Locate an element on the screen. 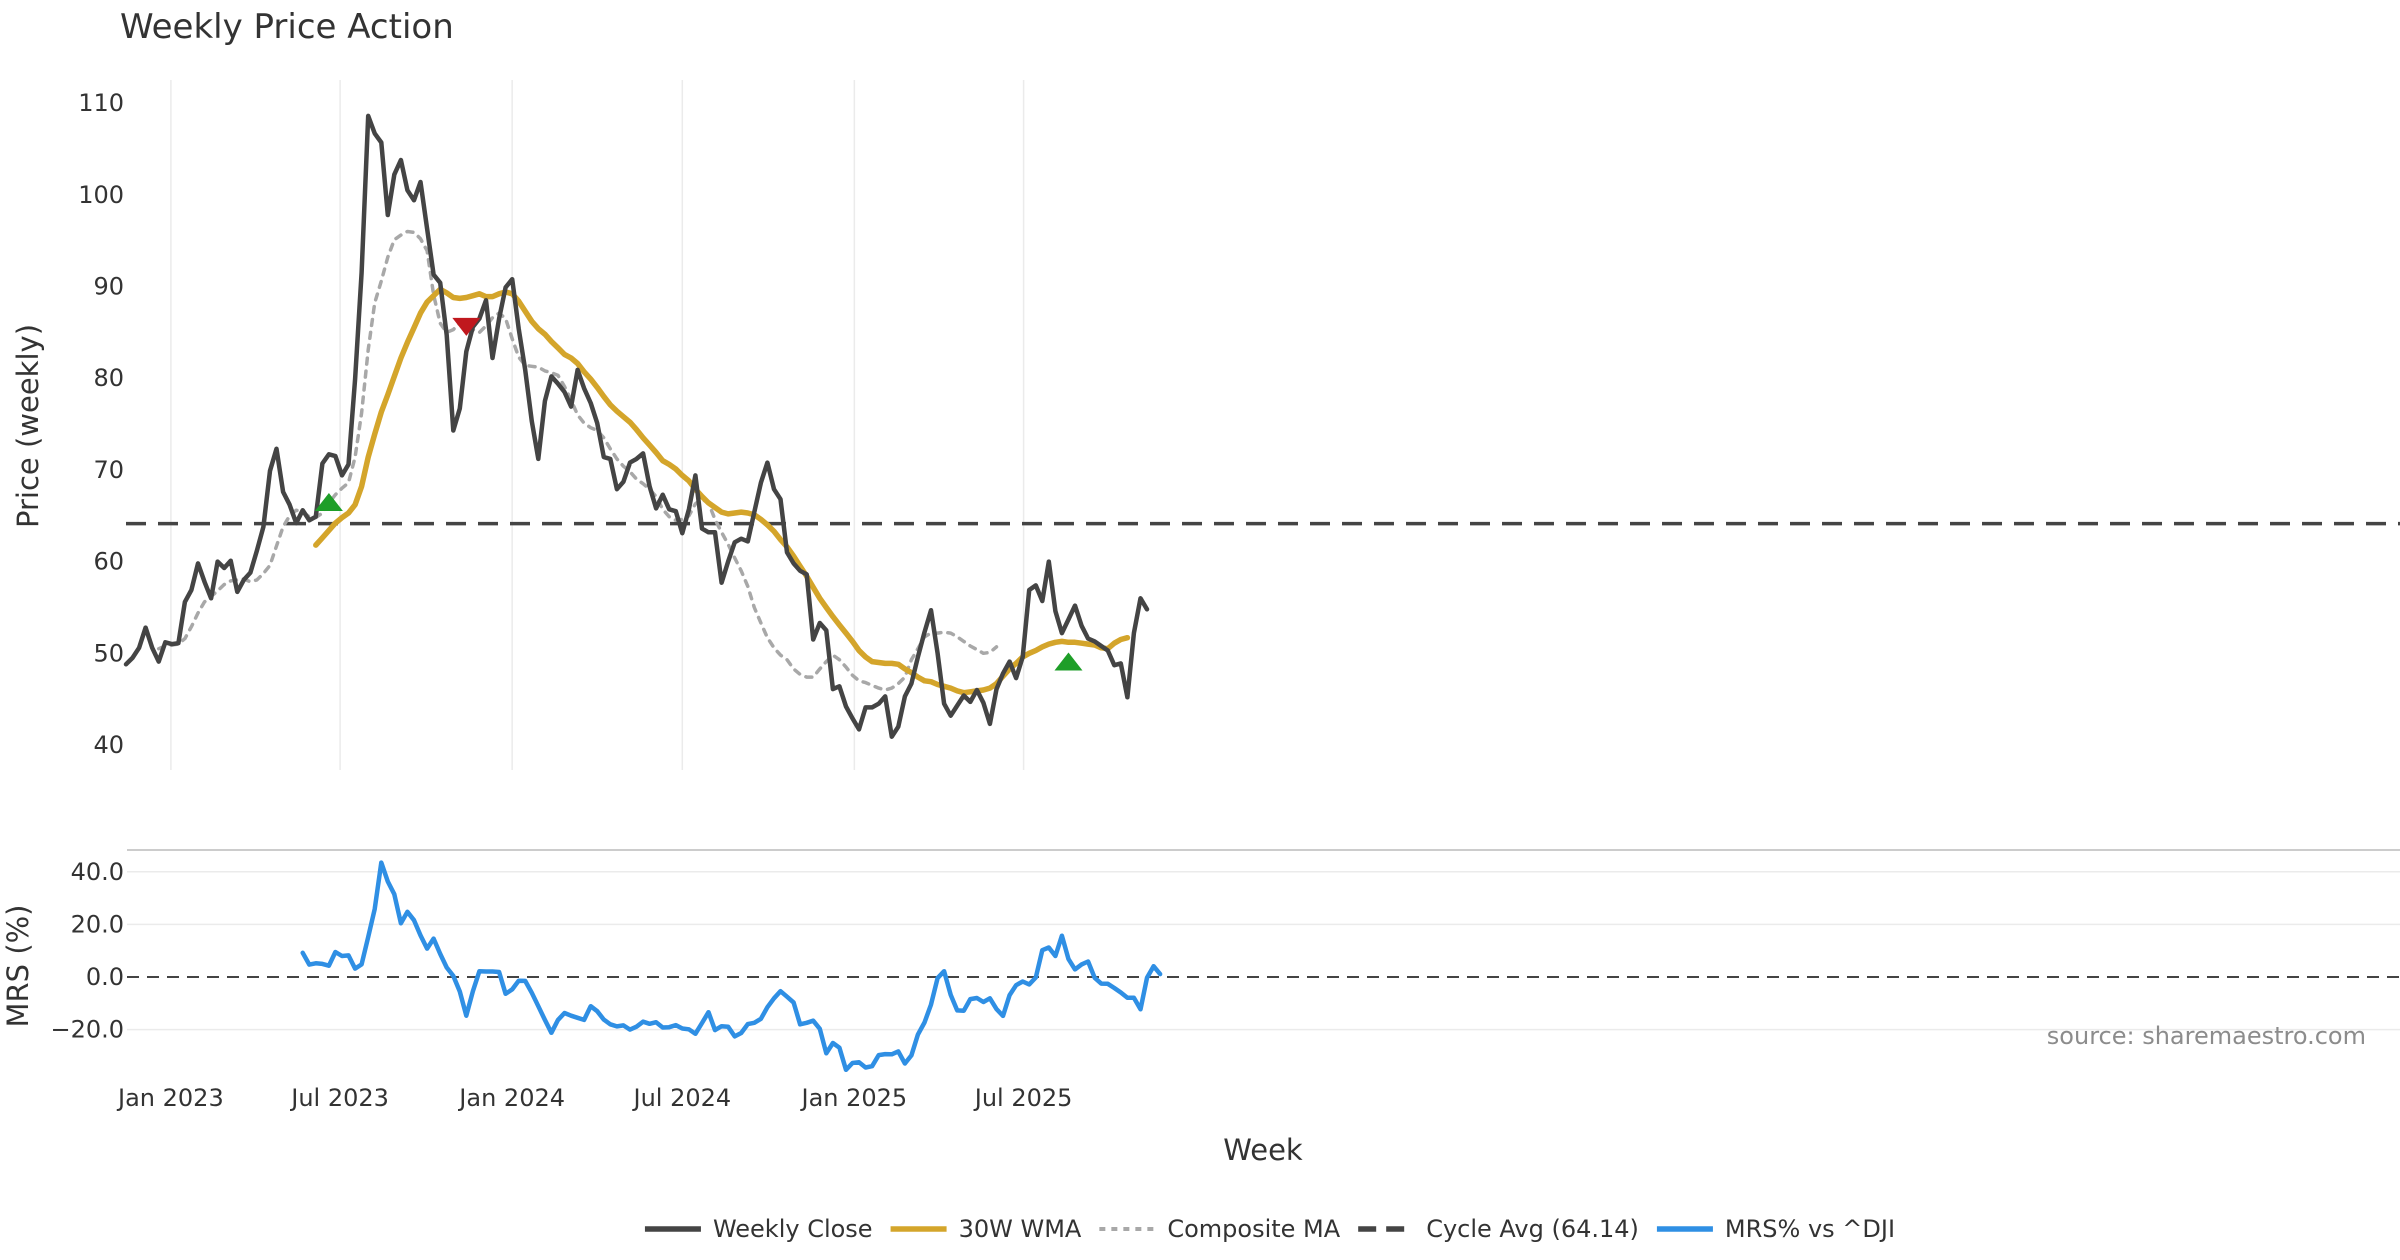 This screenshot has width=2400, height=1260. legend-item-label: Weekly Close is located at coordinates (793, 1229).